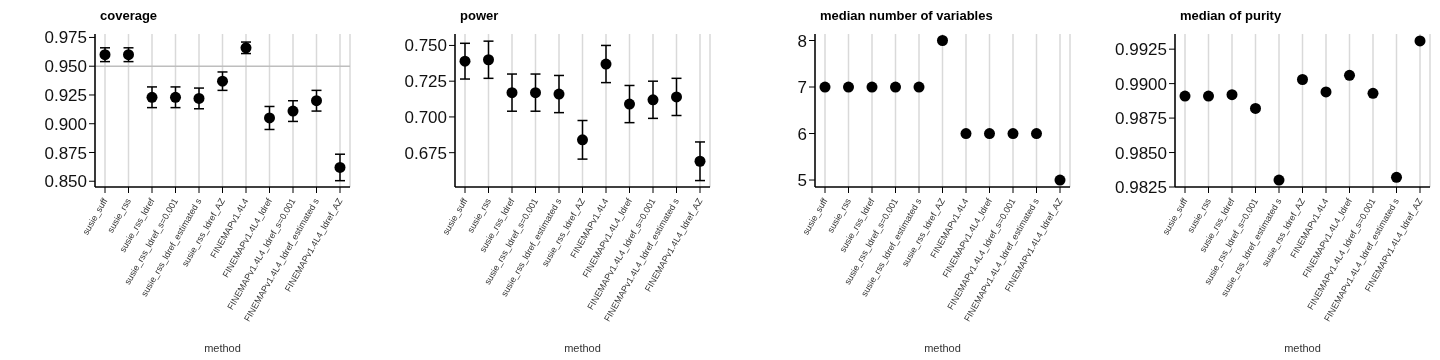 The height and width of the screenshot is (360, 1440). I want to click on y-tick-label: 0.700, so click(425, 117).